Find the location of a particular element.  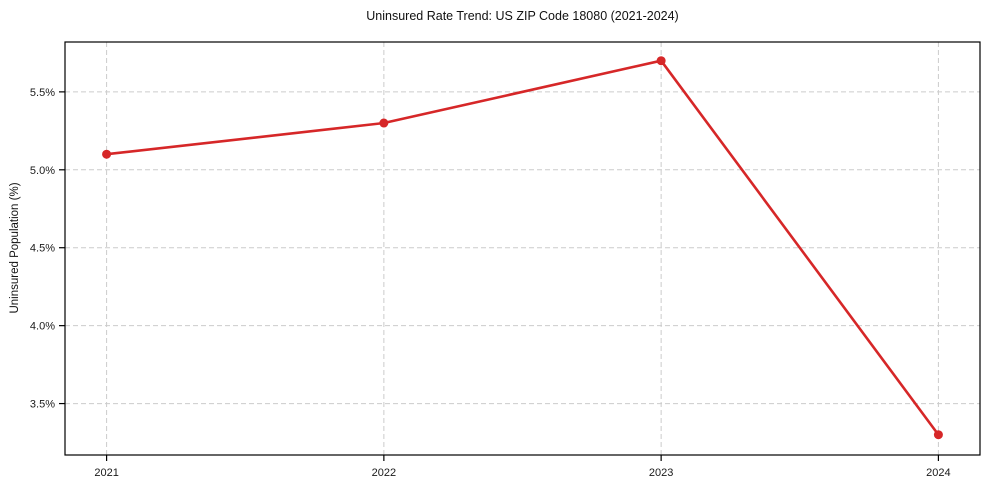

y-tick-label: 3.5% is located at coordinates (42, 405).